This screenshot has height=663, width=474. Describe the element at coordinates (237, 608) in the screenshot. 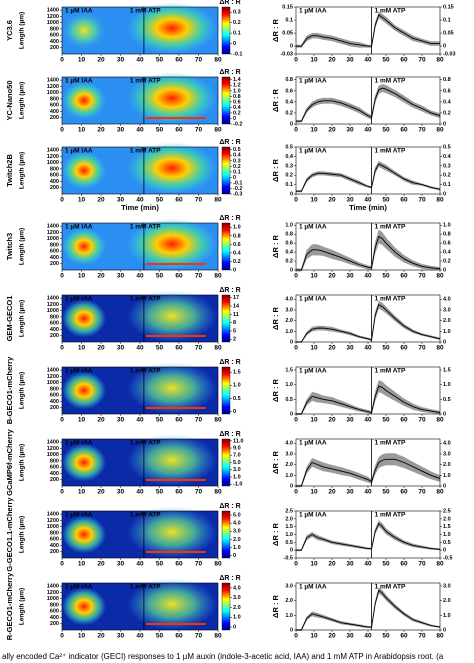

I see `colorbar-tick-label: 2.0` at that location.